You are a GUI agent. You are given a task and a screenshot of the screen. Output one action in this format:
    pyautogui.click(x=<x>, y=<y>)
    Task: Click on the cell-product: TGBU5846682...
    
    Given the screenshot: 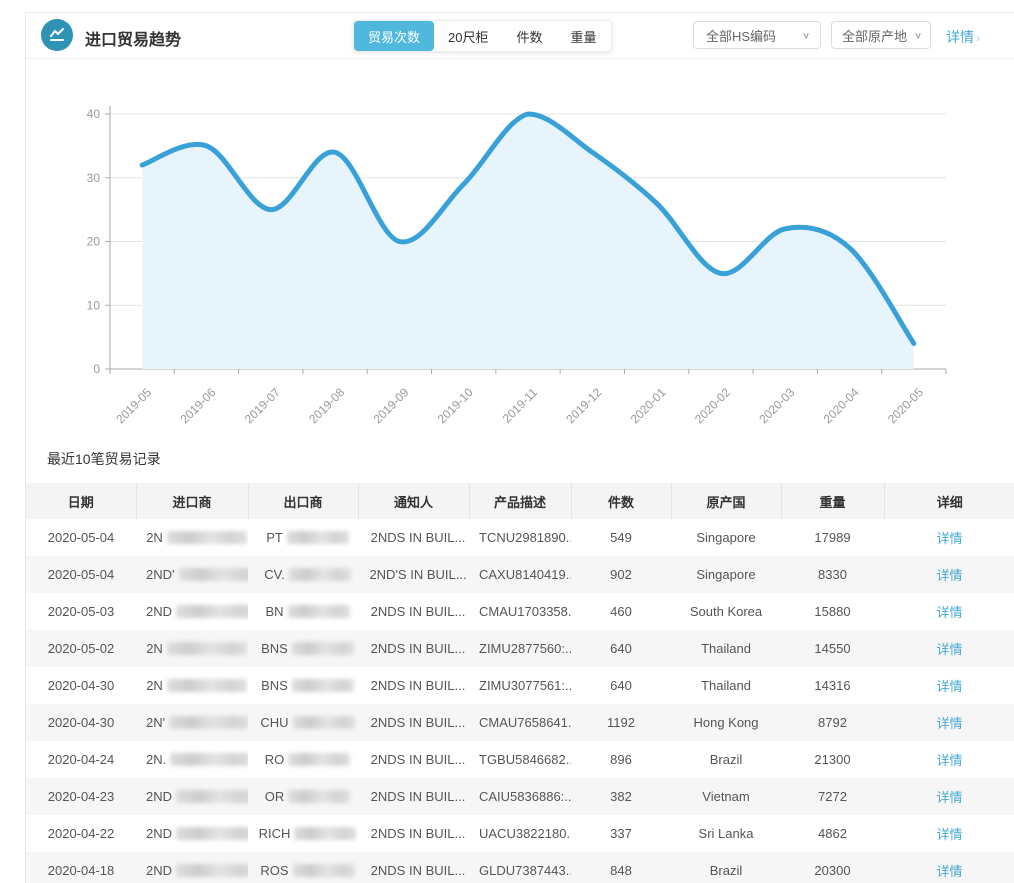 What is the action you would take?
    pyautogui.click(x=525, y=759)
    